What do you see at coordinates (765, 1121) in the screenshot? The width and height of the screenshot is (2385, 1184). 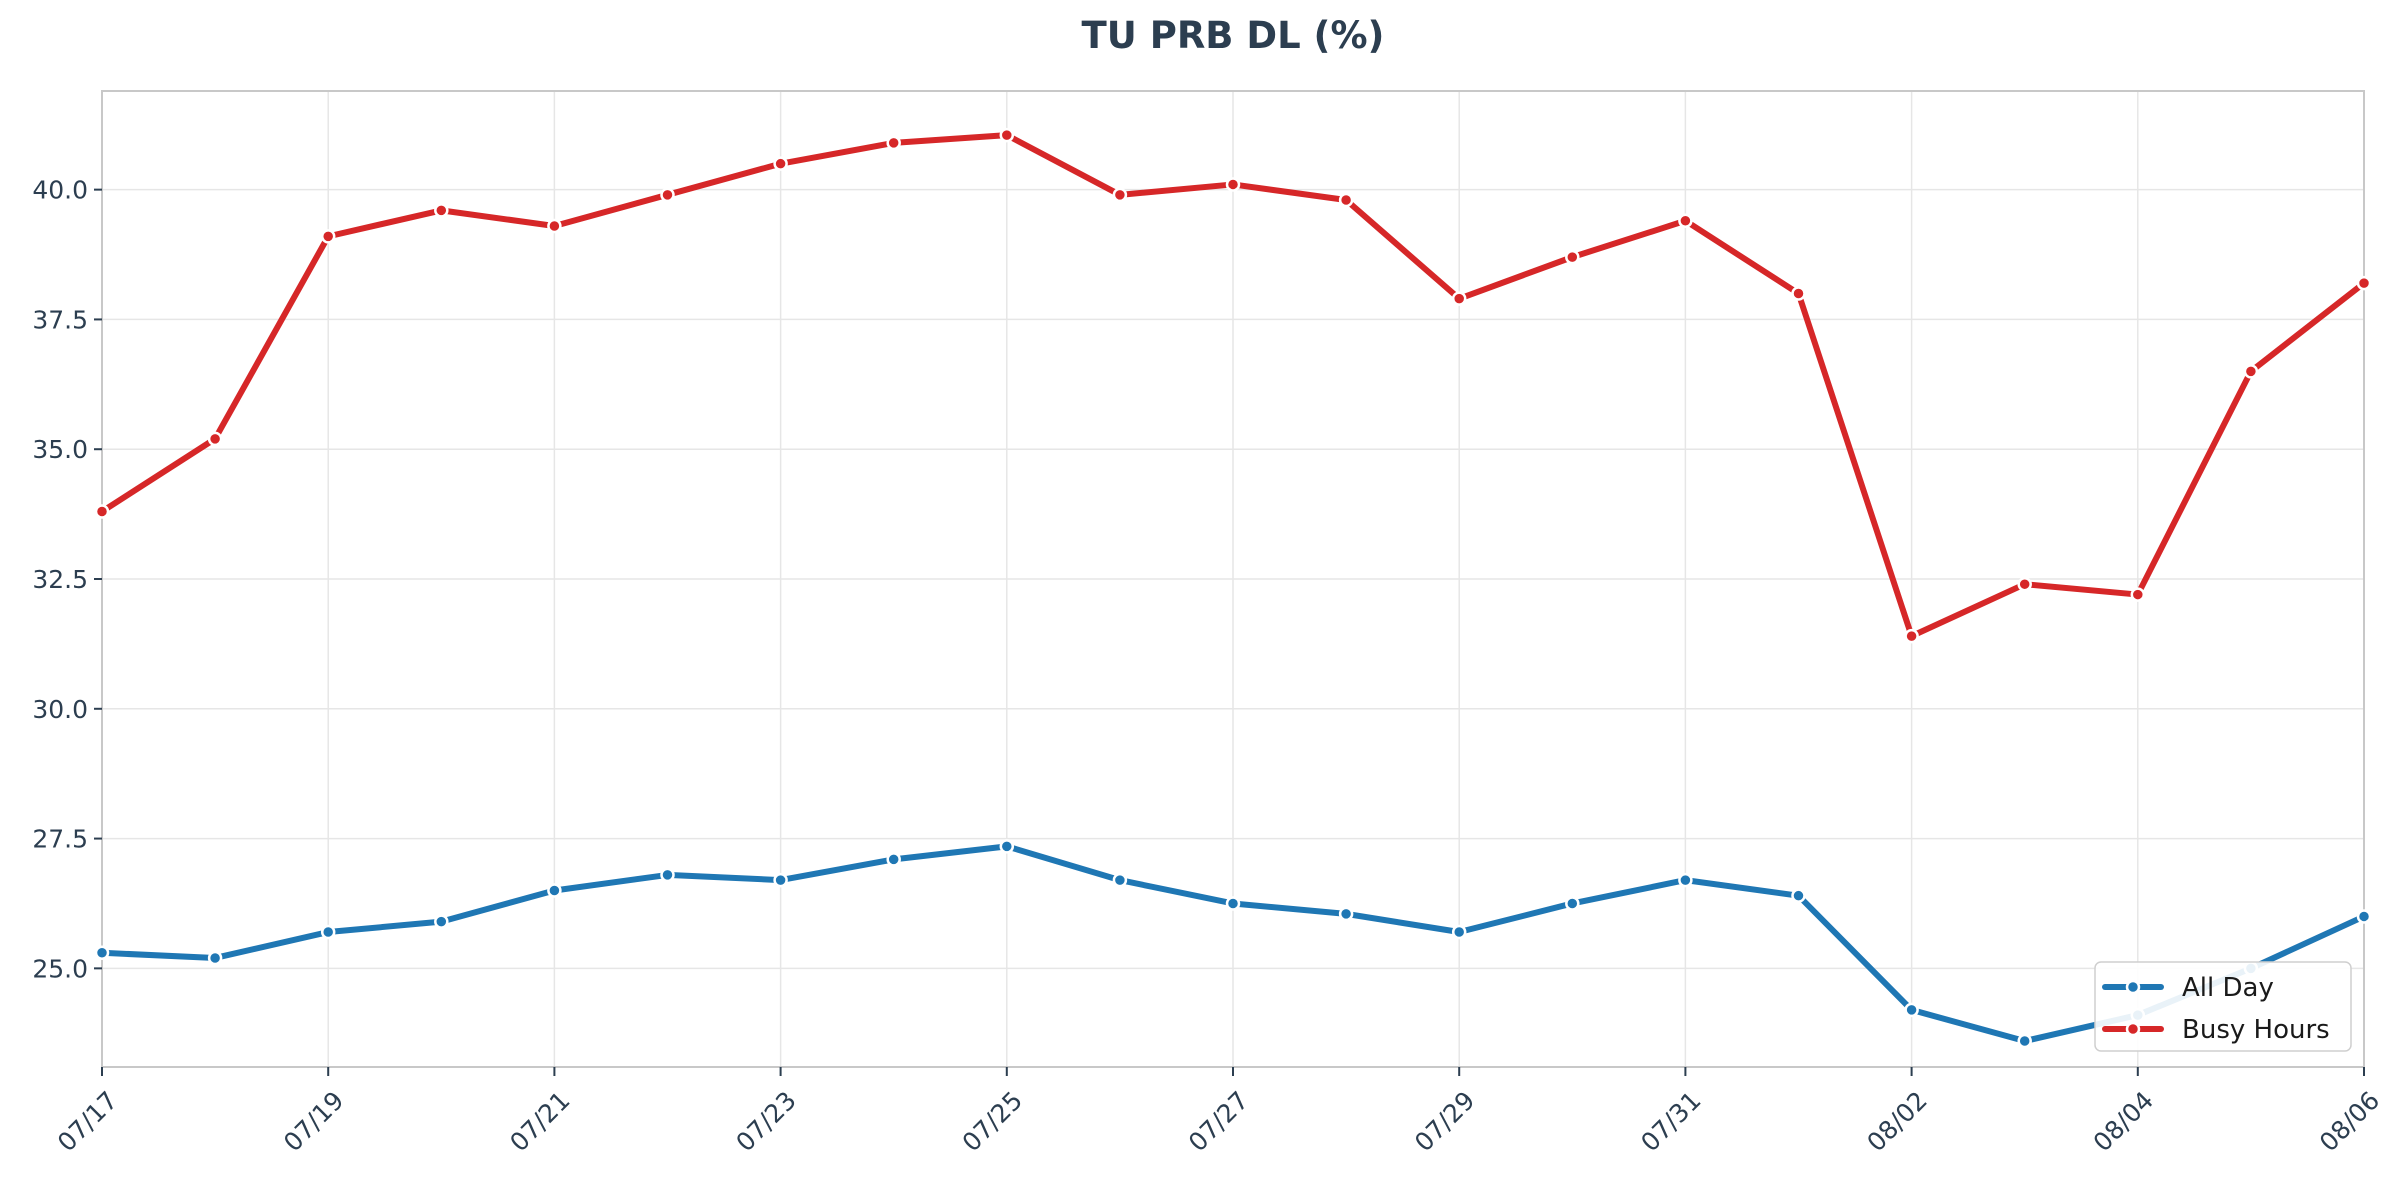 I see `x-tick-label: 07/23` at bounding box center [765, 1121].